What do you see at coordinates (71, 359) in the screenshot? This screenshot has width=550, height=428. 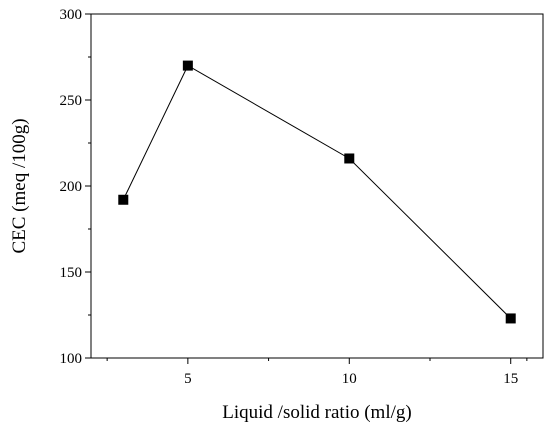 I see `y-tick-label: 100` at bounding box center [71, 359].